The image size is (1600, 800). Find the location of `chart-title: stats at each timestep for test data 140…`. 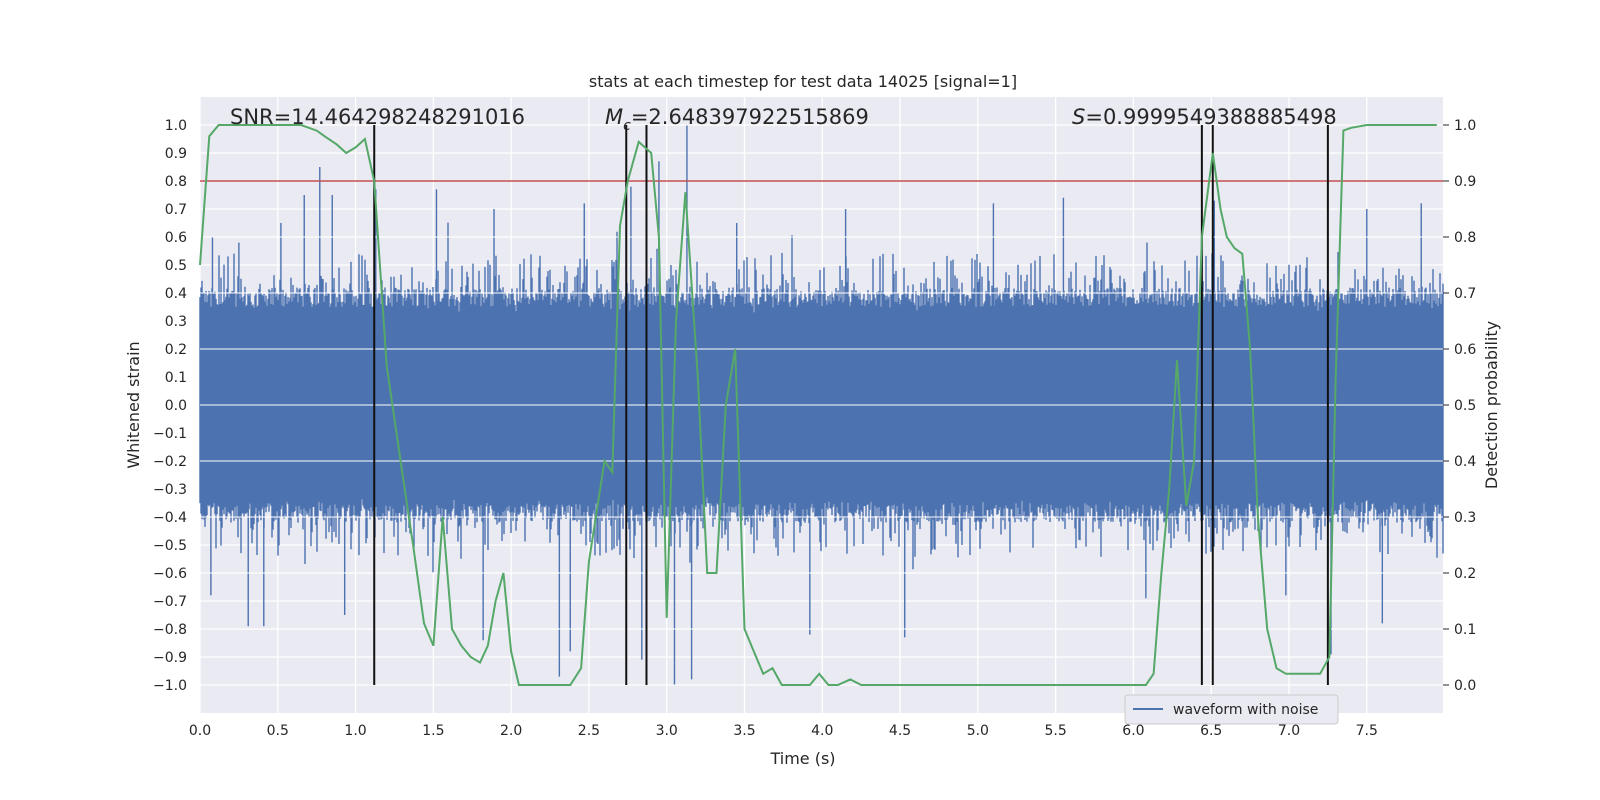

chart-title: stats at each timestep for test data 140… is located at coordinates (803, 81).